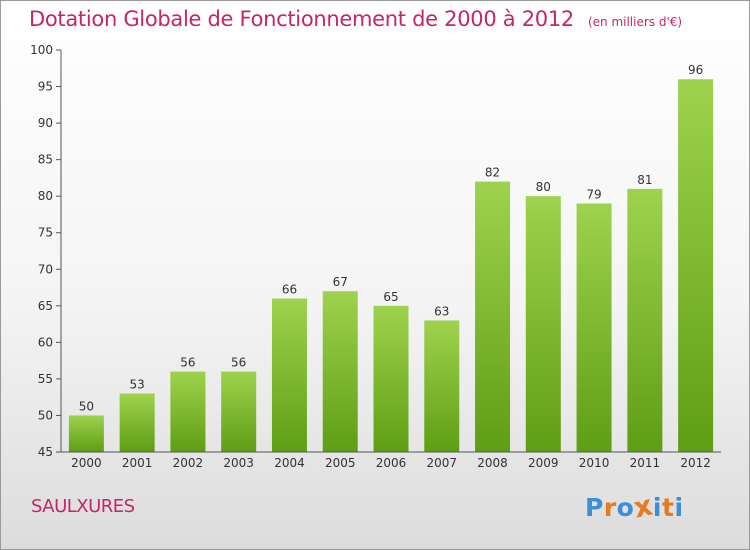  What do you see at coordinates (137, 463) in the screenshot?
I see `x-tick-label: 2001` at bounding box center [137, 463].